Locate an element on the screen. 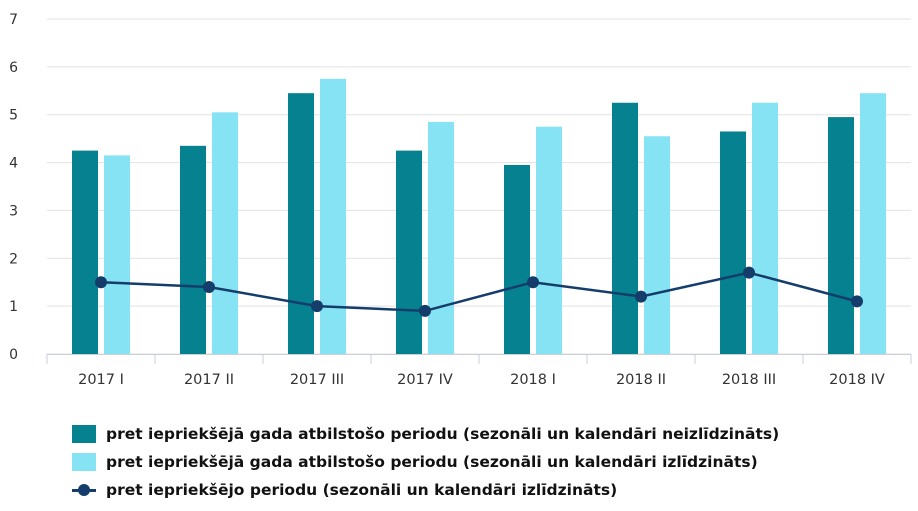  line-path is located at coordinates (479, 292).